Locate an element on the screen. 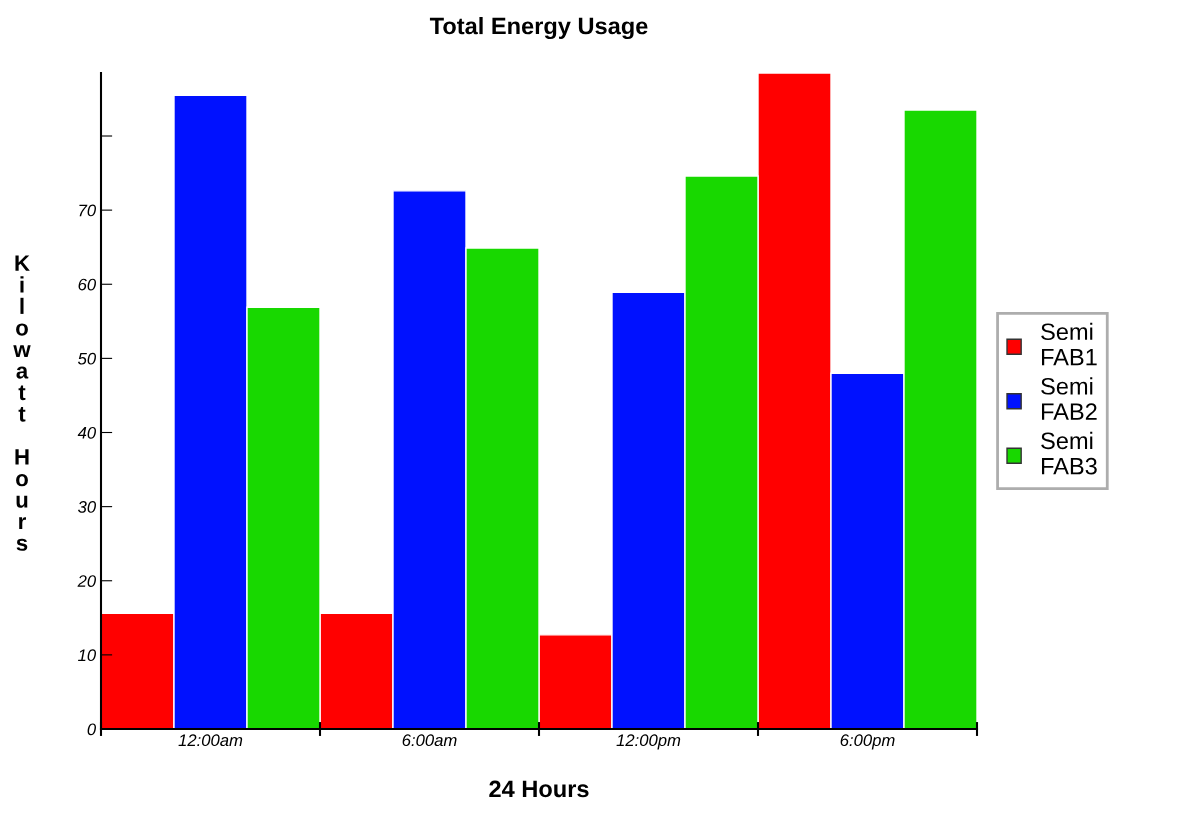 The image size is (1177, 838). x-tick-label: 12:00pm is located at coordinates (648, 742).